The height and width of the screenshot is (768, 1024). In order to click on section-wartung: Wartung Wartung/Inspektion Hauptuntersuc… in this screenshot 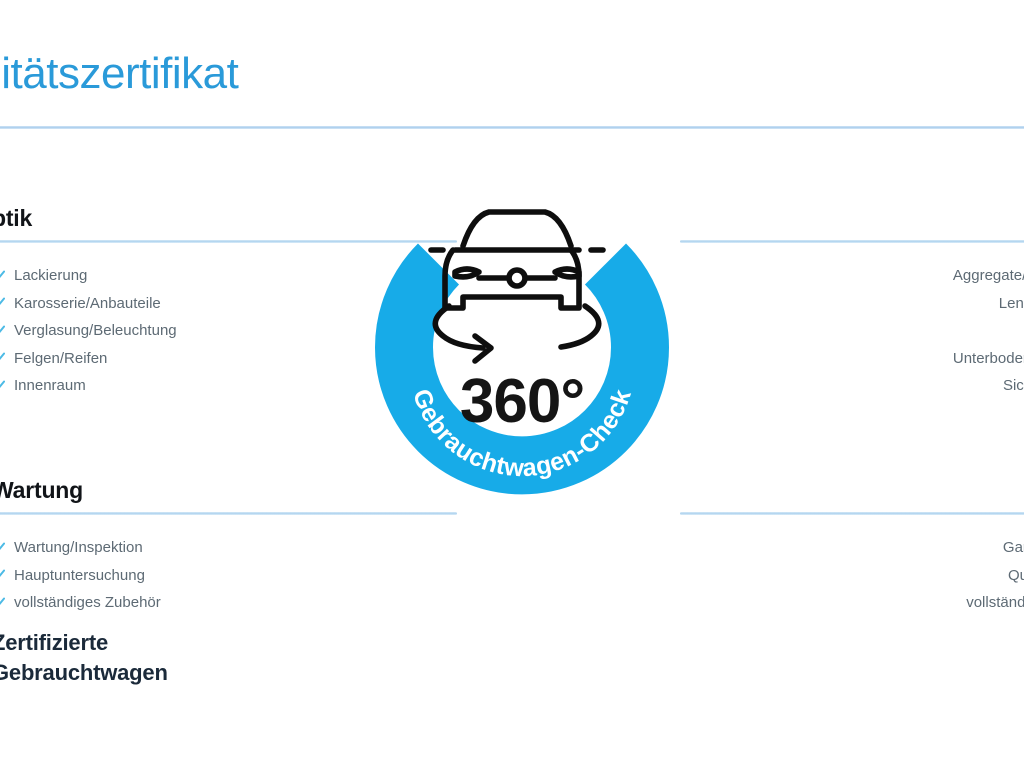, I will do `click(228, 547)`.